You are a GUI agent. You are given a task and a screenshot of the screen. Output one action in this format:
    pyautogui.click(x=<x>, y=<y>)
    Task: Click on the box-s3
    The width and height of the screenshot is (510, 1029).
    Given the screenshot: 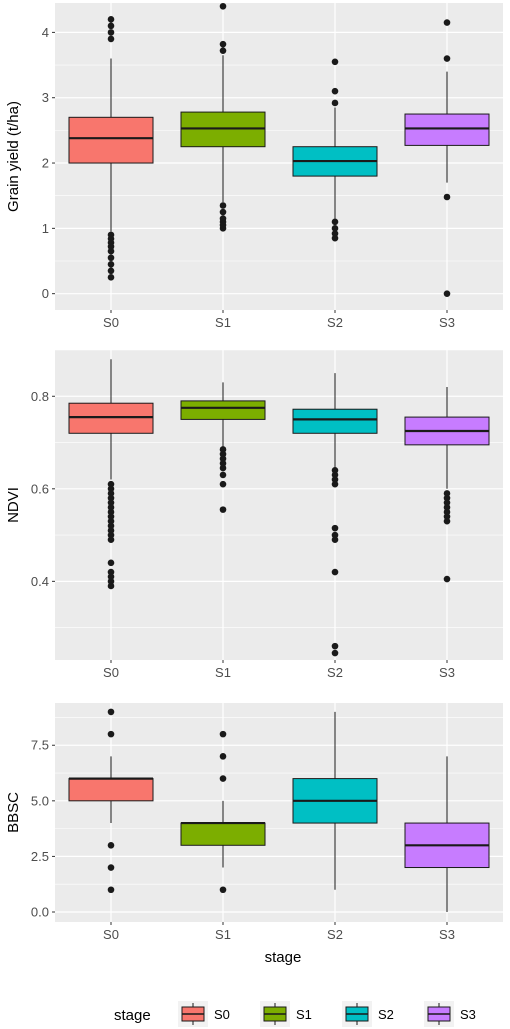 What is the action you would take?
    pyautogui.click(x=447, y=834)
    